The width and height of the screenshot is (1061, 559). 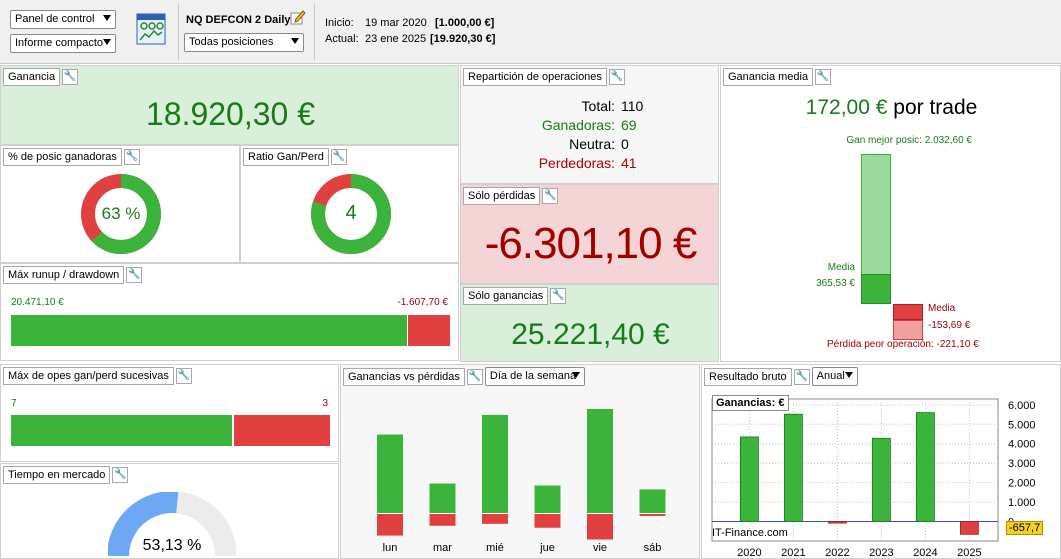 I want to click on reparticion-row: Total: 110, so click(x=589, y=106).